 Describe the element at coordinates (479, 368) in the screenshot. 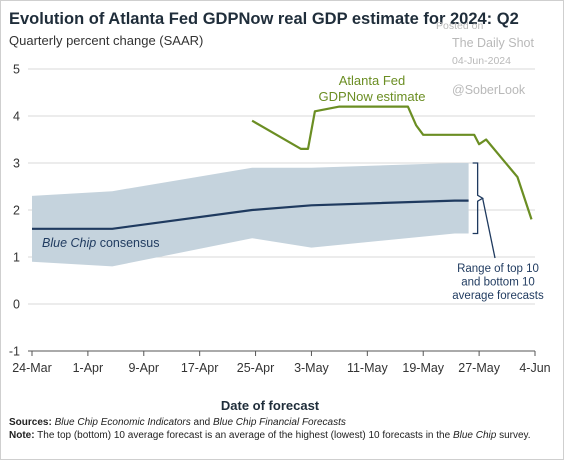

I see `x-tick-label: 27-May` at that location.